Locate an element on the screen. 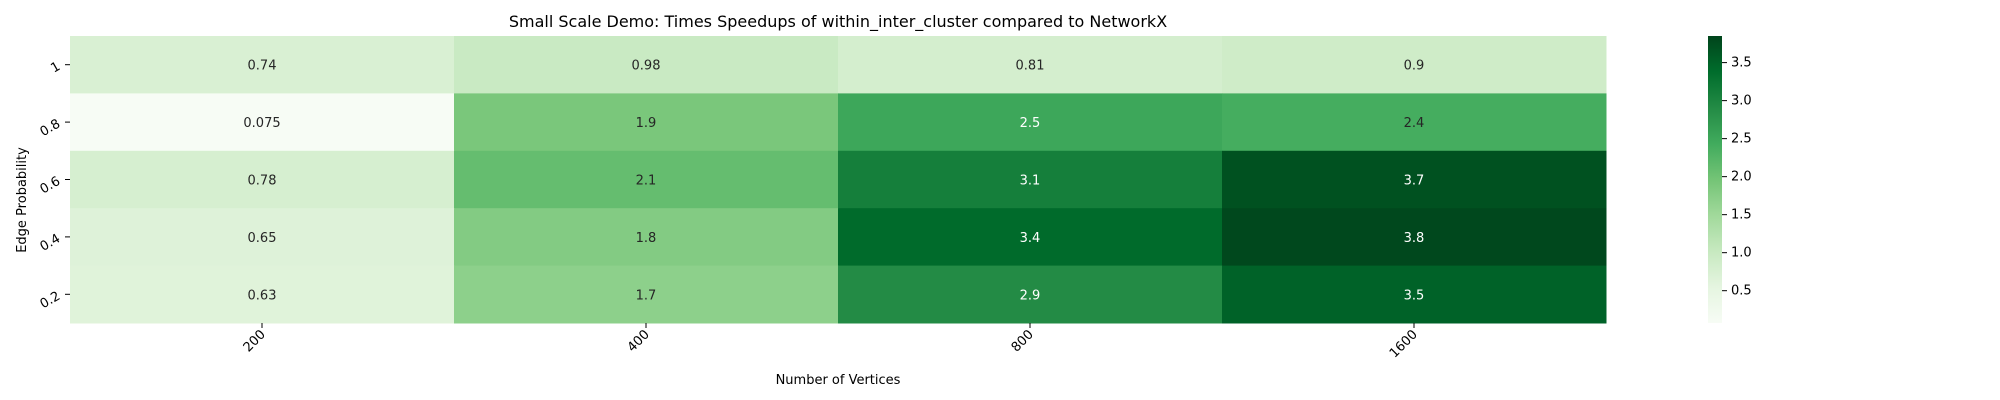  cell-value-label: 0.075 is located at coordinates (261, 123).